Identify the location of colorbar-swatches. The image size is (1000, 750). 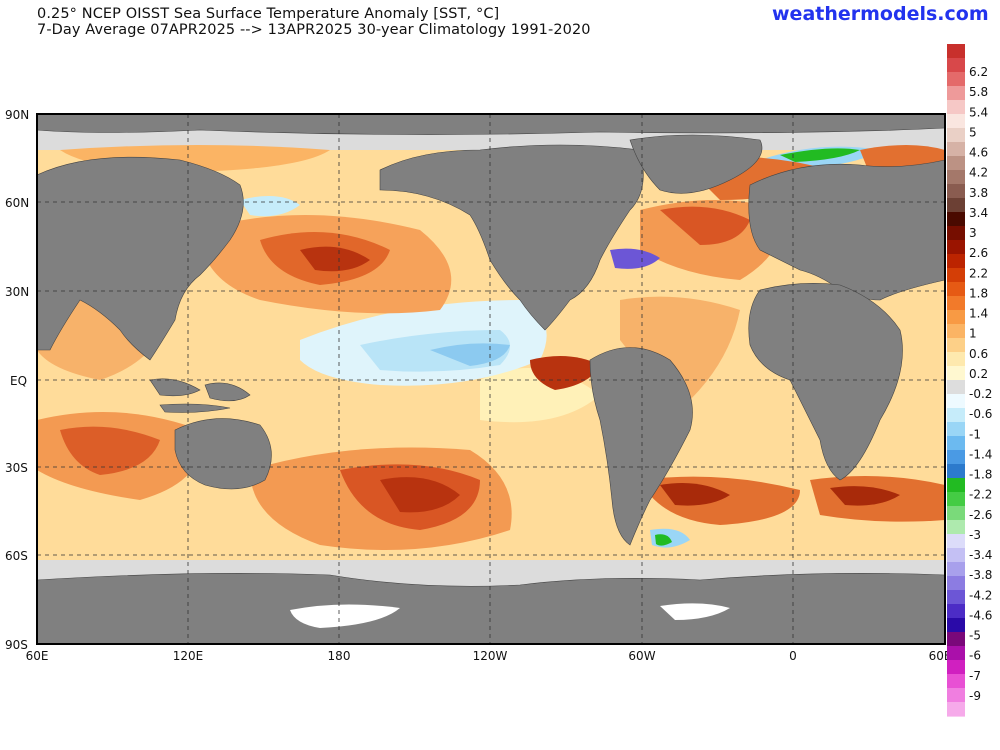
(956, 380).